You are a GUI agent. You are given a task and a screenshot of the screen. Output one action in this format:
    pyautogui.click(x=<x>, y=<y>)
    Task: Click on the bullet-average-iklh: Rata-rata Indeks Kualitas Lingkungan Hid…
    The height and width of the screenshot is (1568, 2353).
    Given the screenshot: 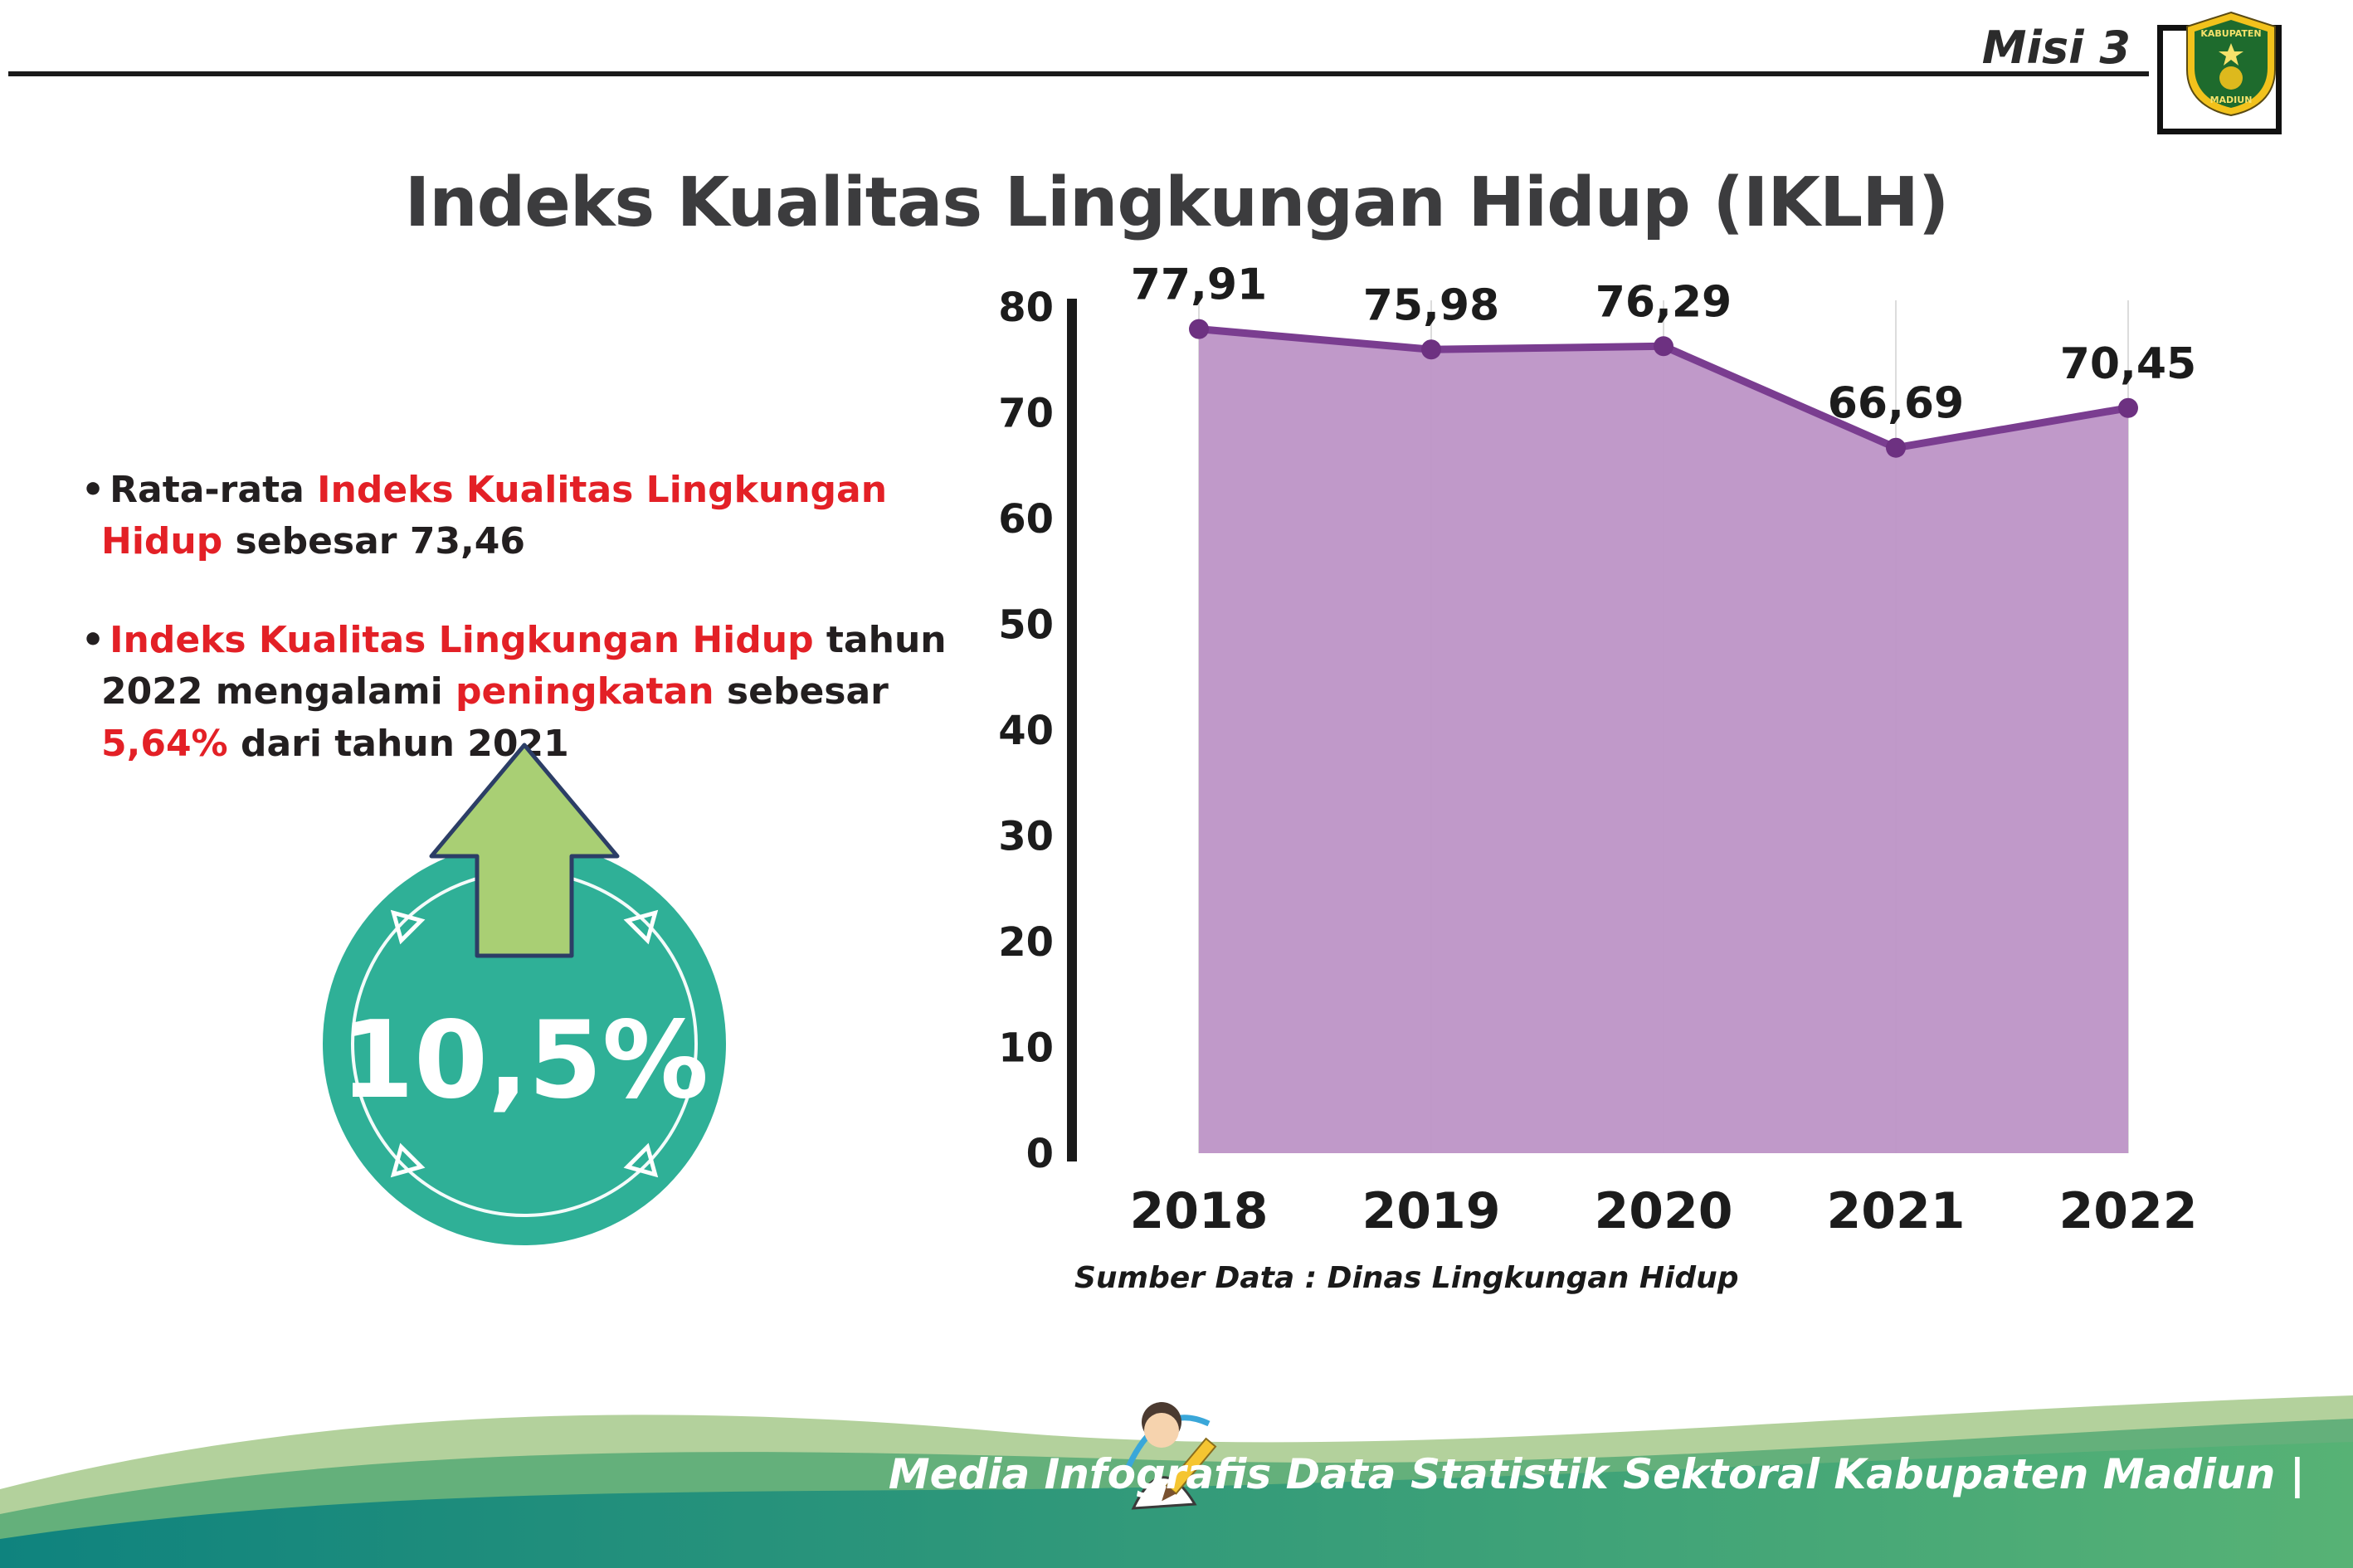 What is the action you would take?
    pyautogui.click(x=525, y=516)
    